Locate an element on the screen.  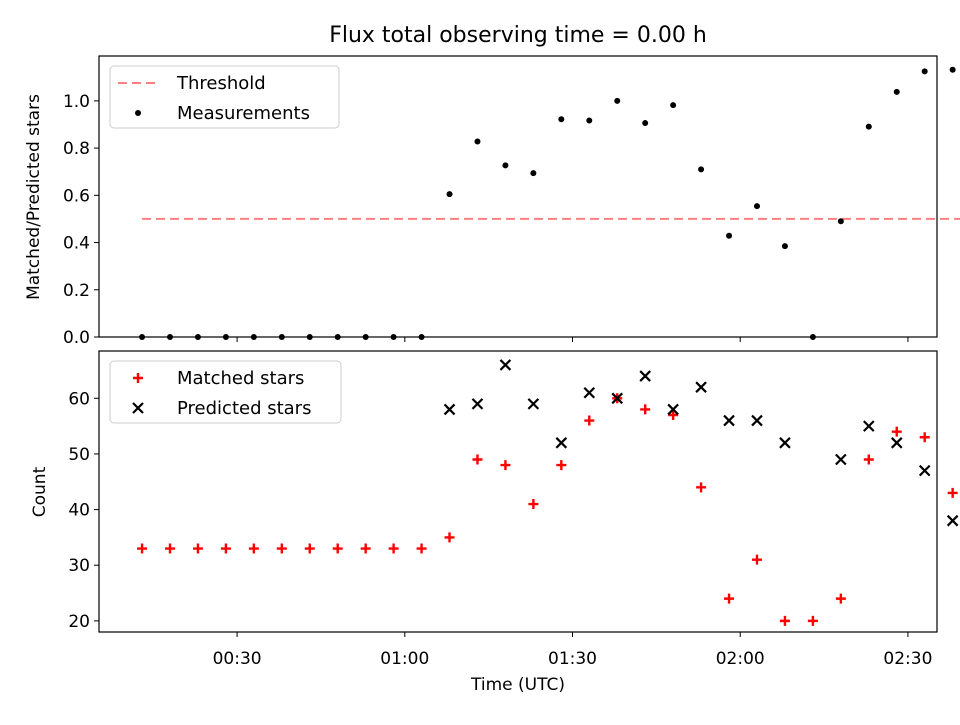
y-tick-label: 0.4 is located at coordinates (76, 244).